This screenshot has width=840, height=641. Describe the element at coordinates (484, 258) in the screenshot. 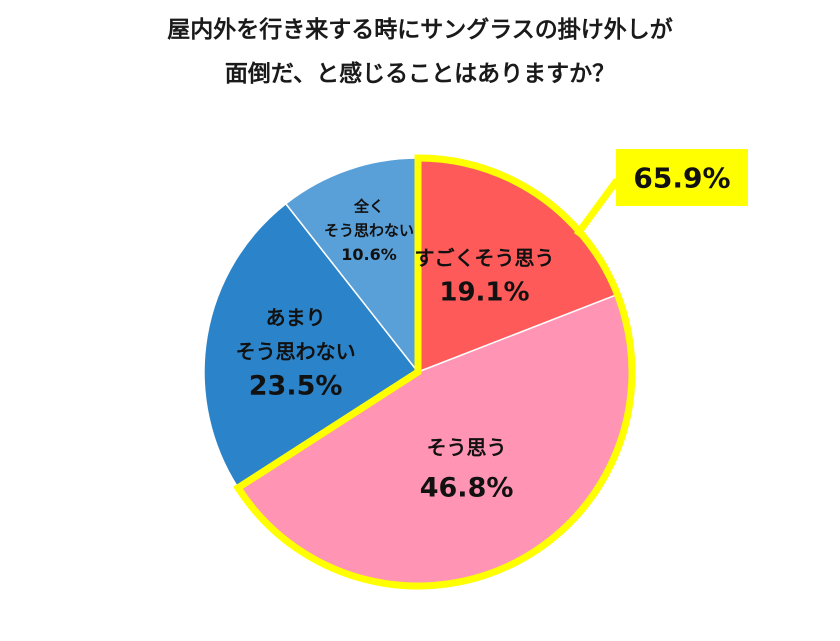

I see `slice-label-1-line-1: すごくそう思う` at that location.